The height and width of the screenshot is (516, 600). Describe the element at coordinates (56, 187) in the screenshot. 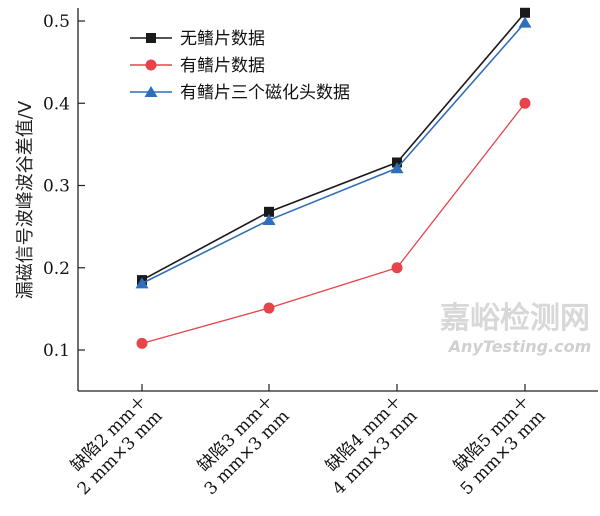

I see `y-tick-label: 0.3` at that location.